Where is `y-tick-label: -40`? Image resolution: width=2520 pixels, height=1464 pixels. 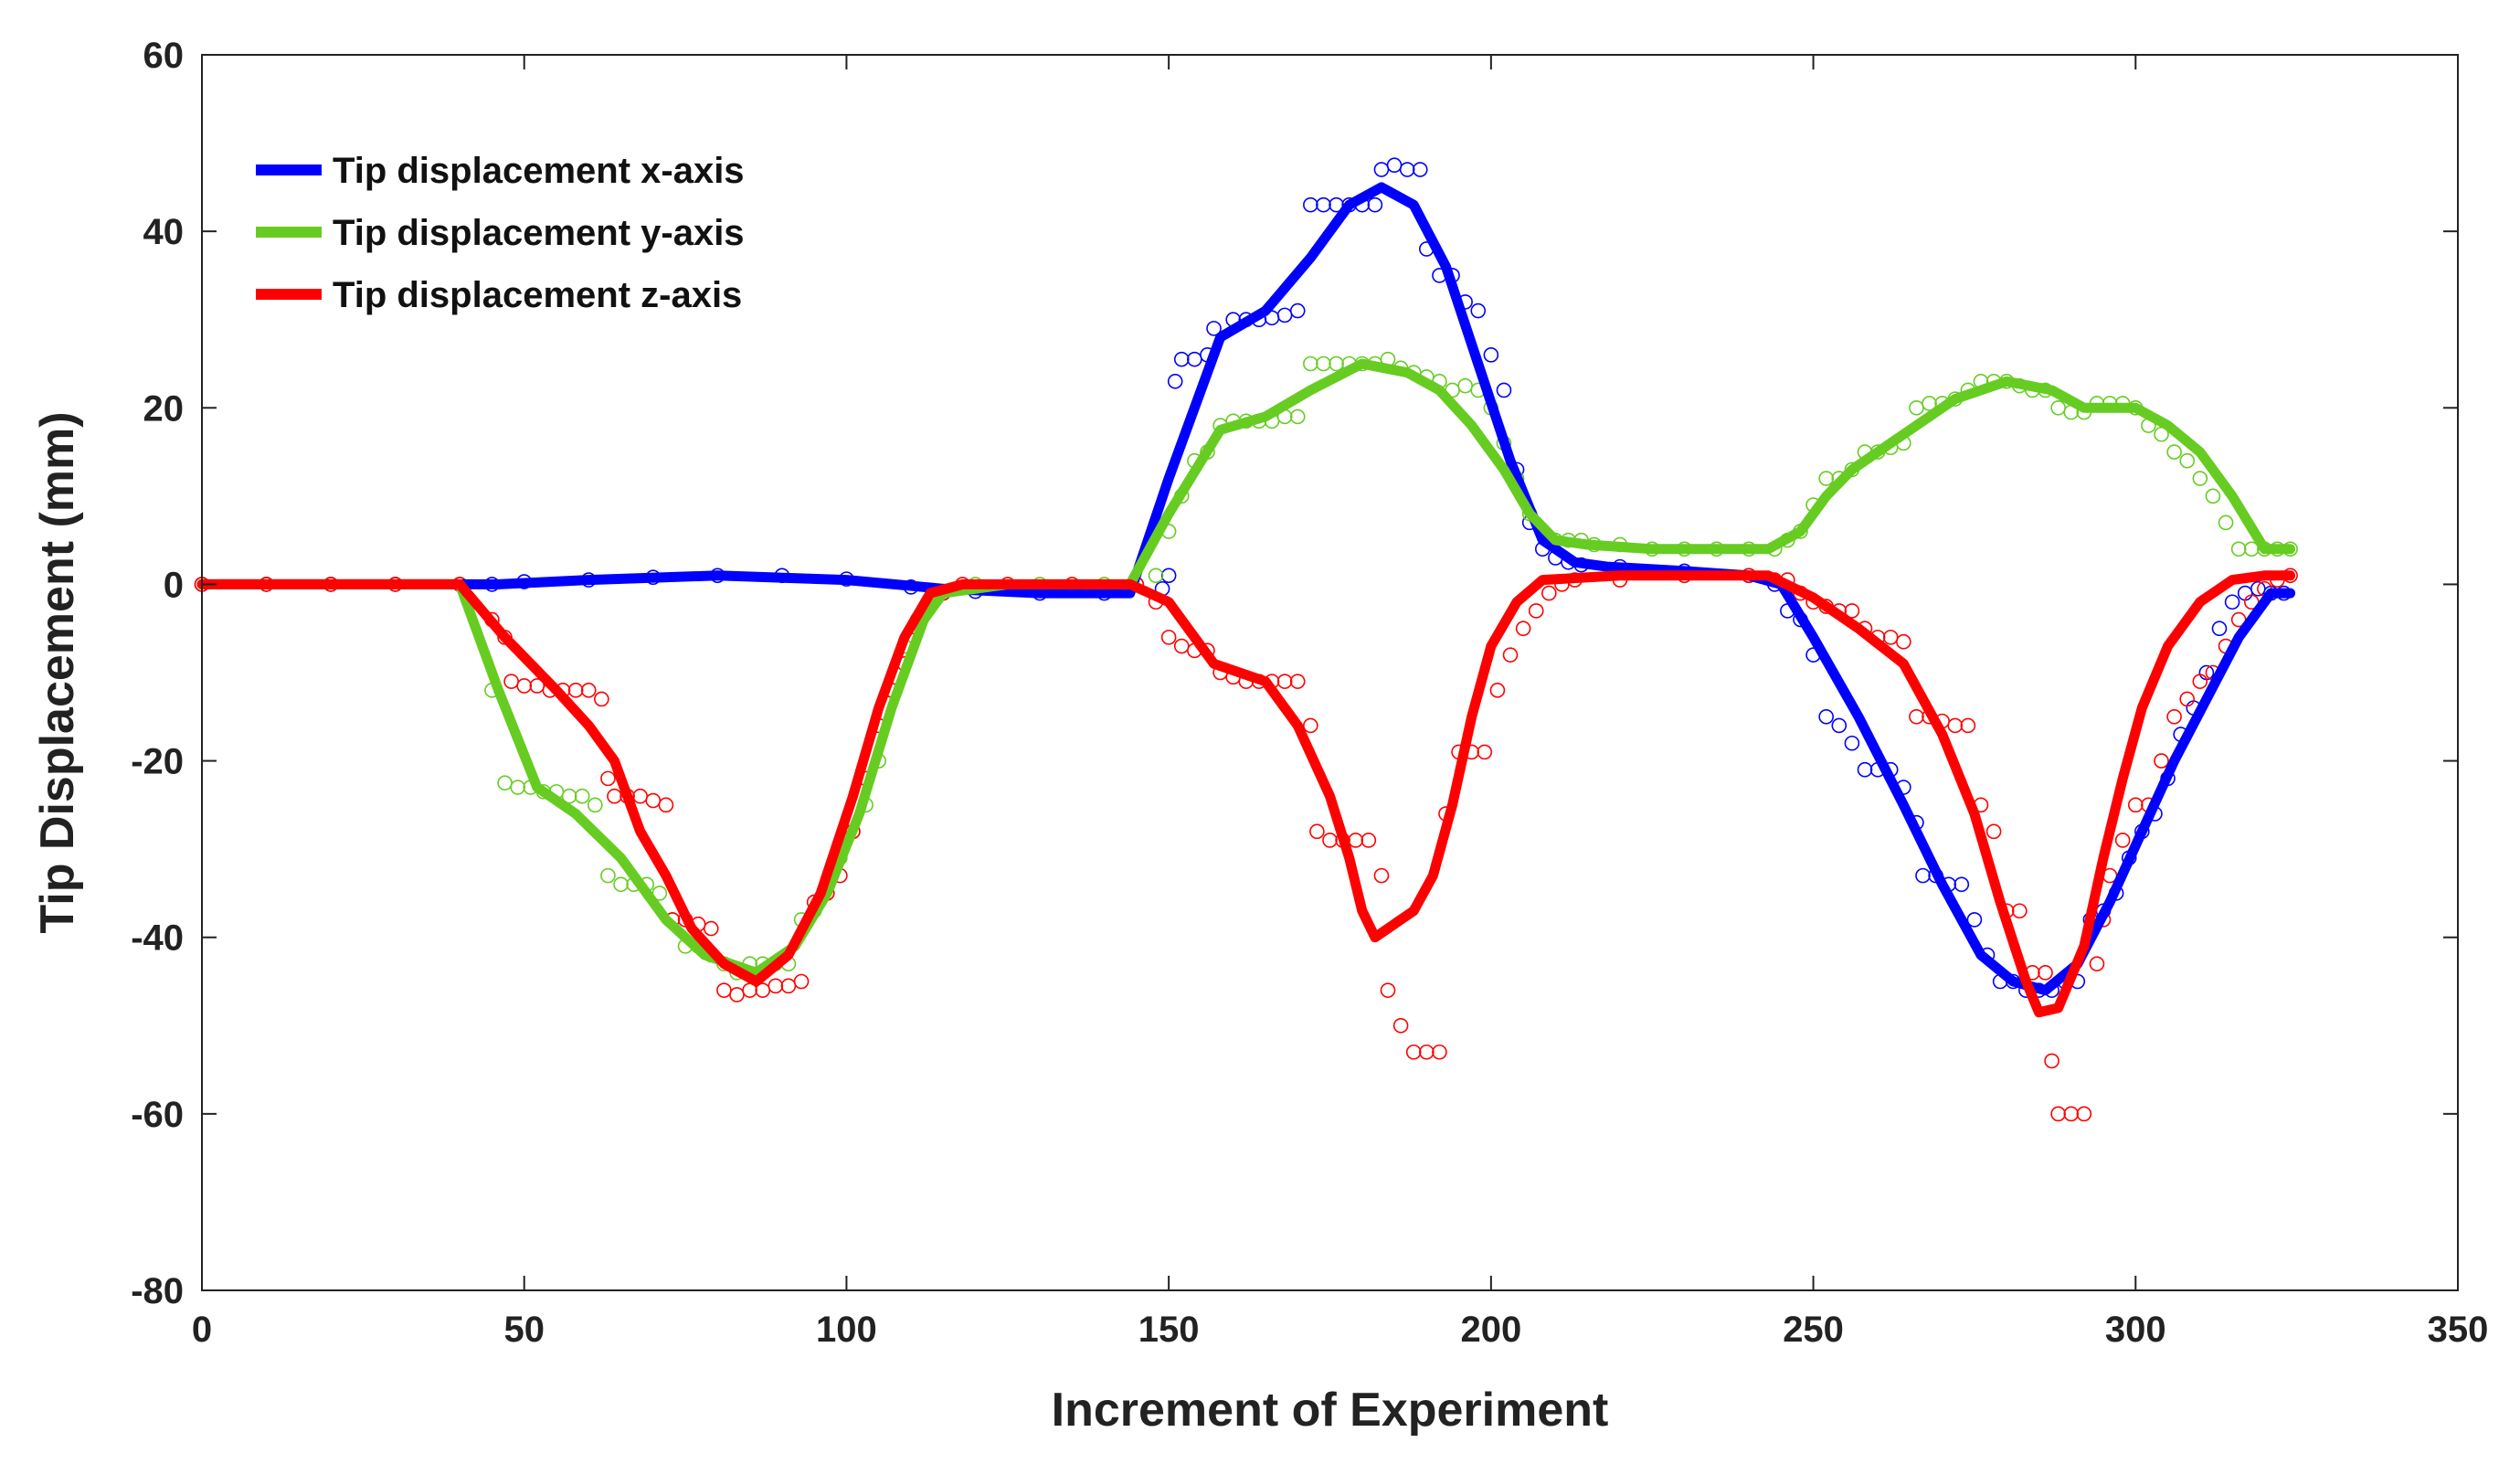
y-tick-label: -40 is located at coordinates (158, 938).